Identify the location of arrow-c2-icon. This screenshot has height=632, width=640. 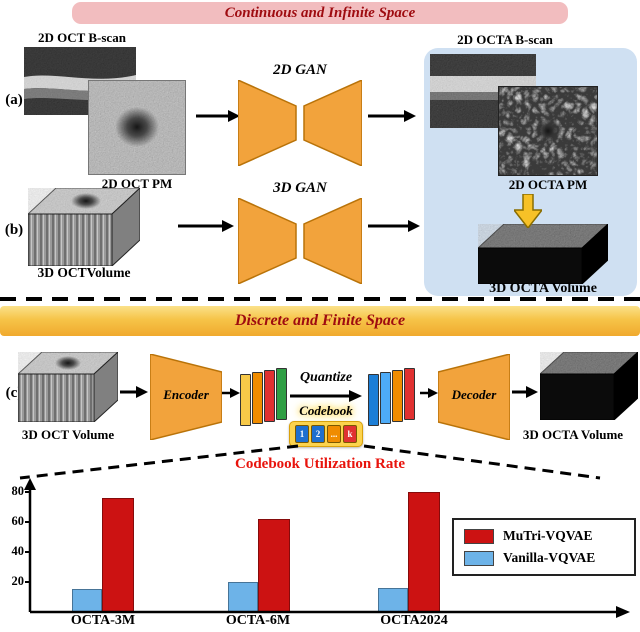
(231, 393).